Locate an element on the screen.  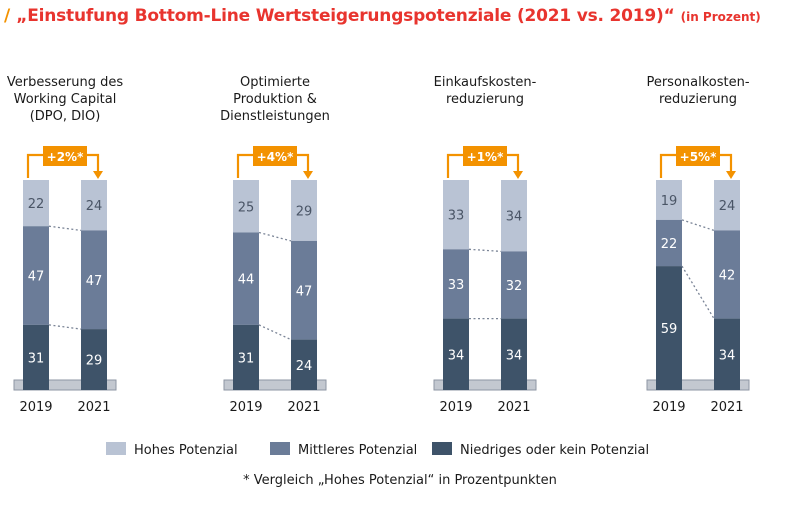
title-slash: / is located at coordinates (7, 16).